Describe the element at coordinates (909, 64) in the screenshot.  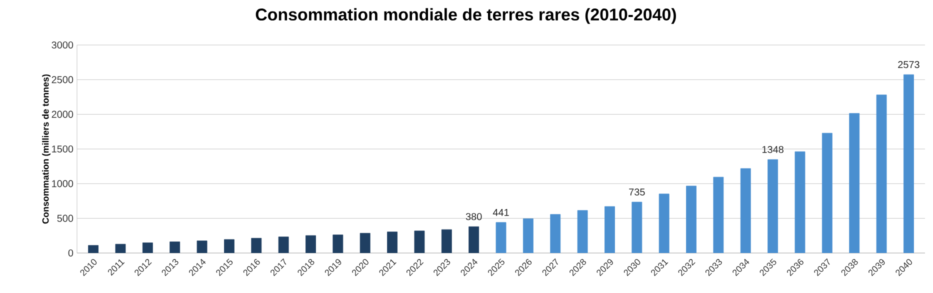
I see `data-label: 2573` at that location.